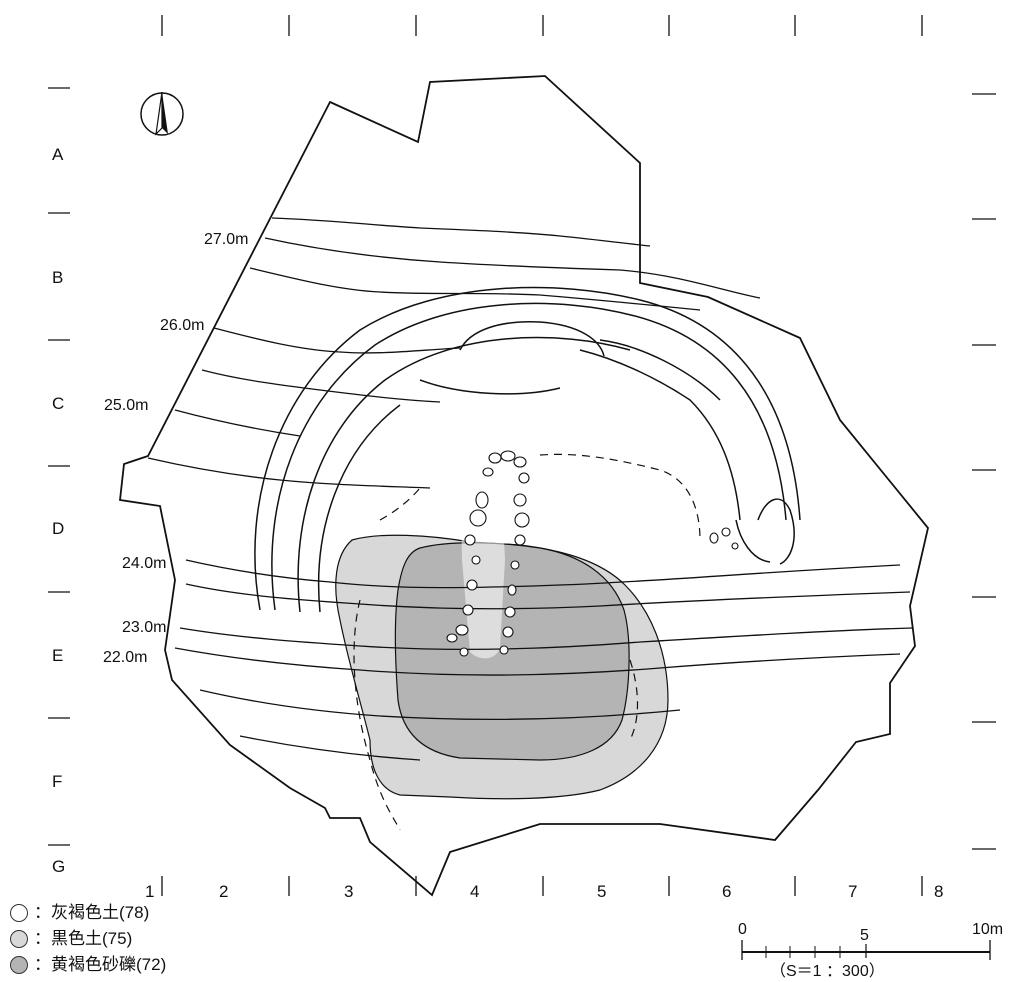 This screenshot has width=1018, height=982. Describe the element at coordinates (162, 113) in the screenshot. I see `north-arrow-icon` at that location.